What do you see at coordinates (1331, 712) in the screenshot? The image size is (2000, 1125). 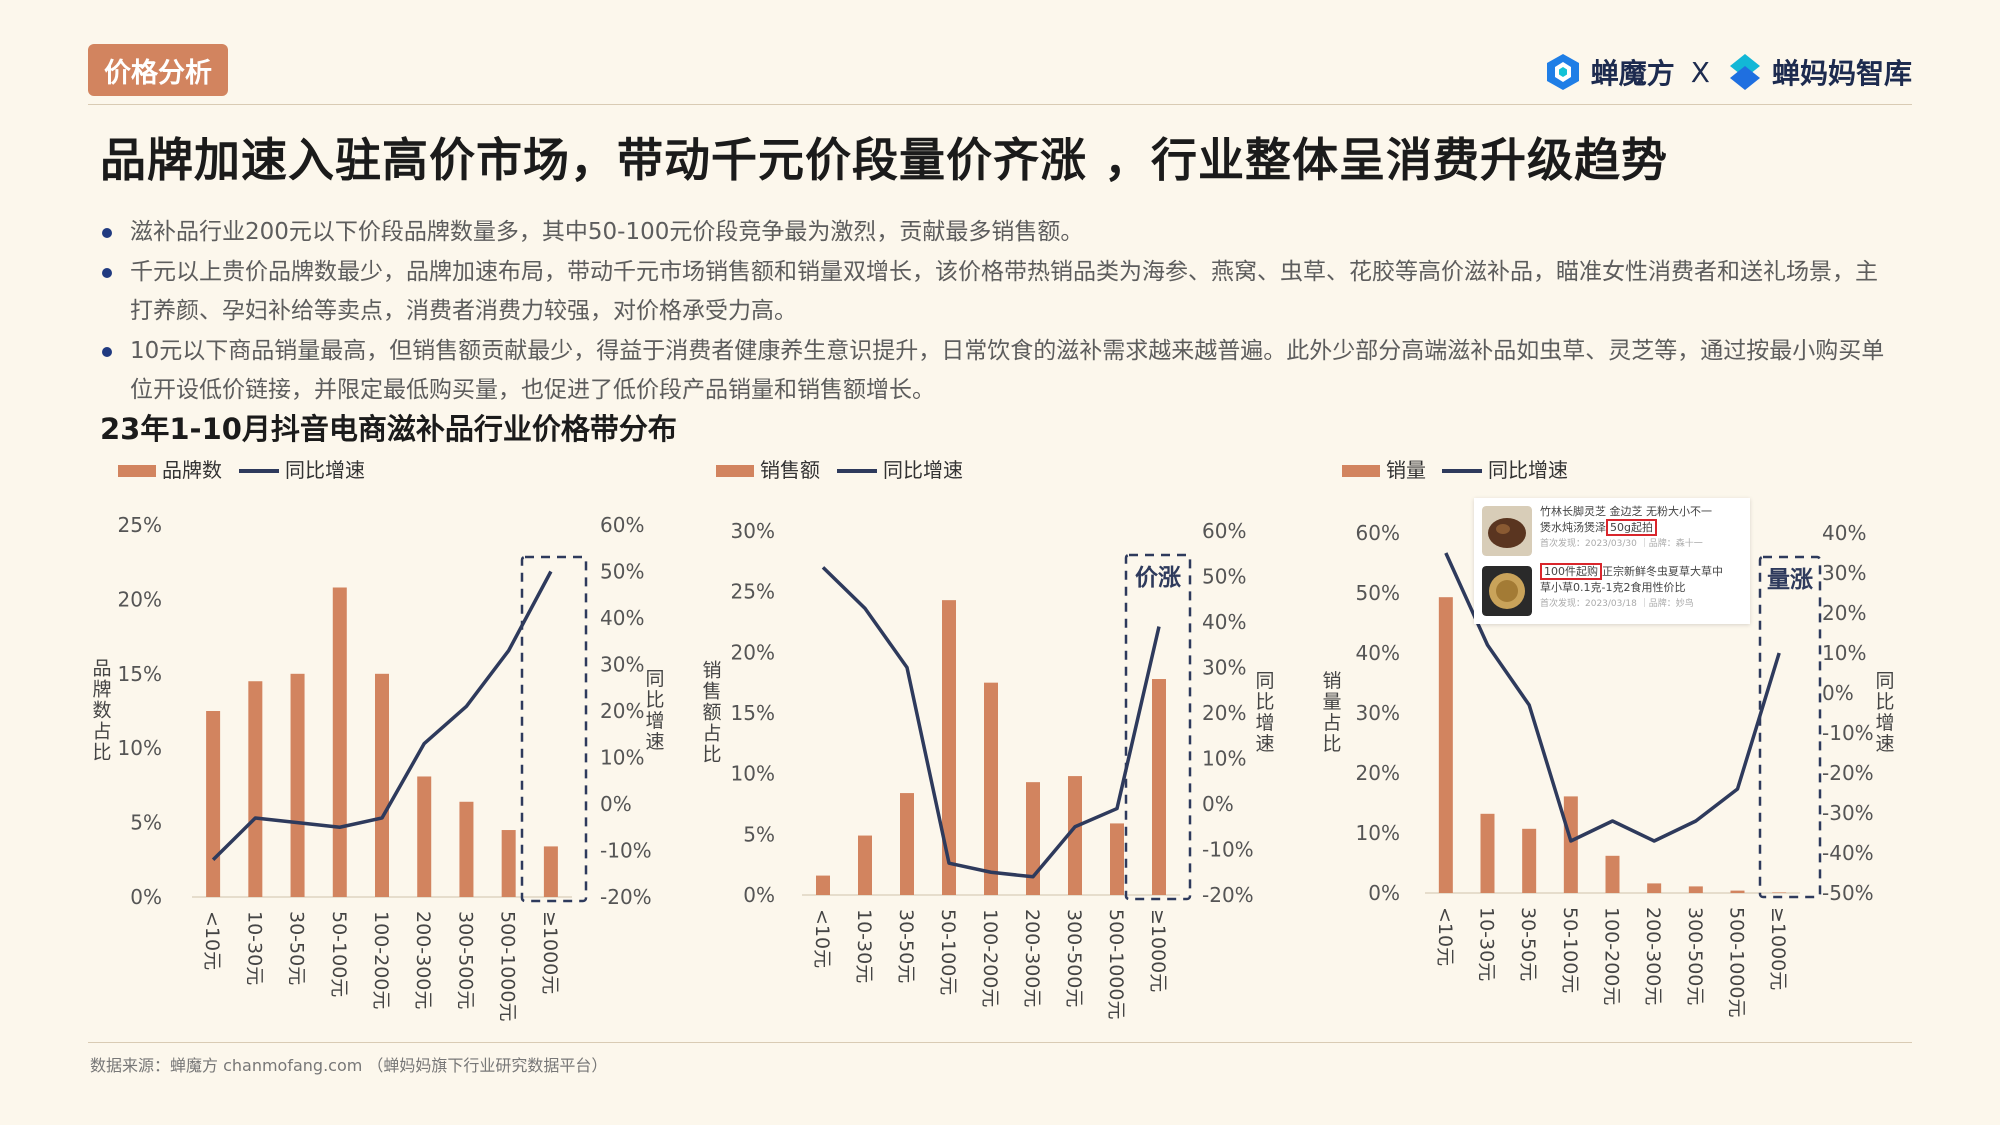 I see `y-axis-label: 销量占比` at bounding box center [1331, 712].